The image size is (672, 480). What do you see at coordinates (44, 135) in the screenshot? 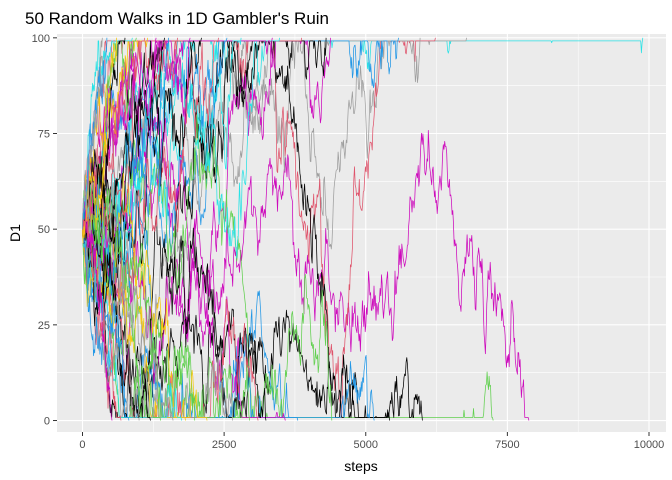
I see `y-tick-label: 75` at bounding box center [44, 135].